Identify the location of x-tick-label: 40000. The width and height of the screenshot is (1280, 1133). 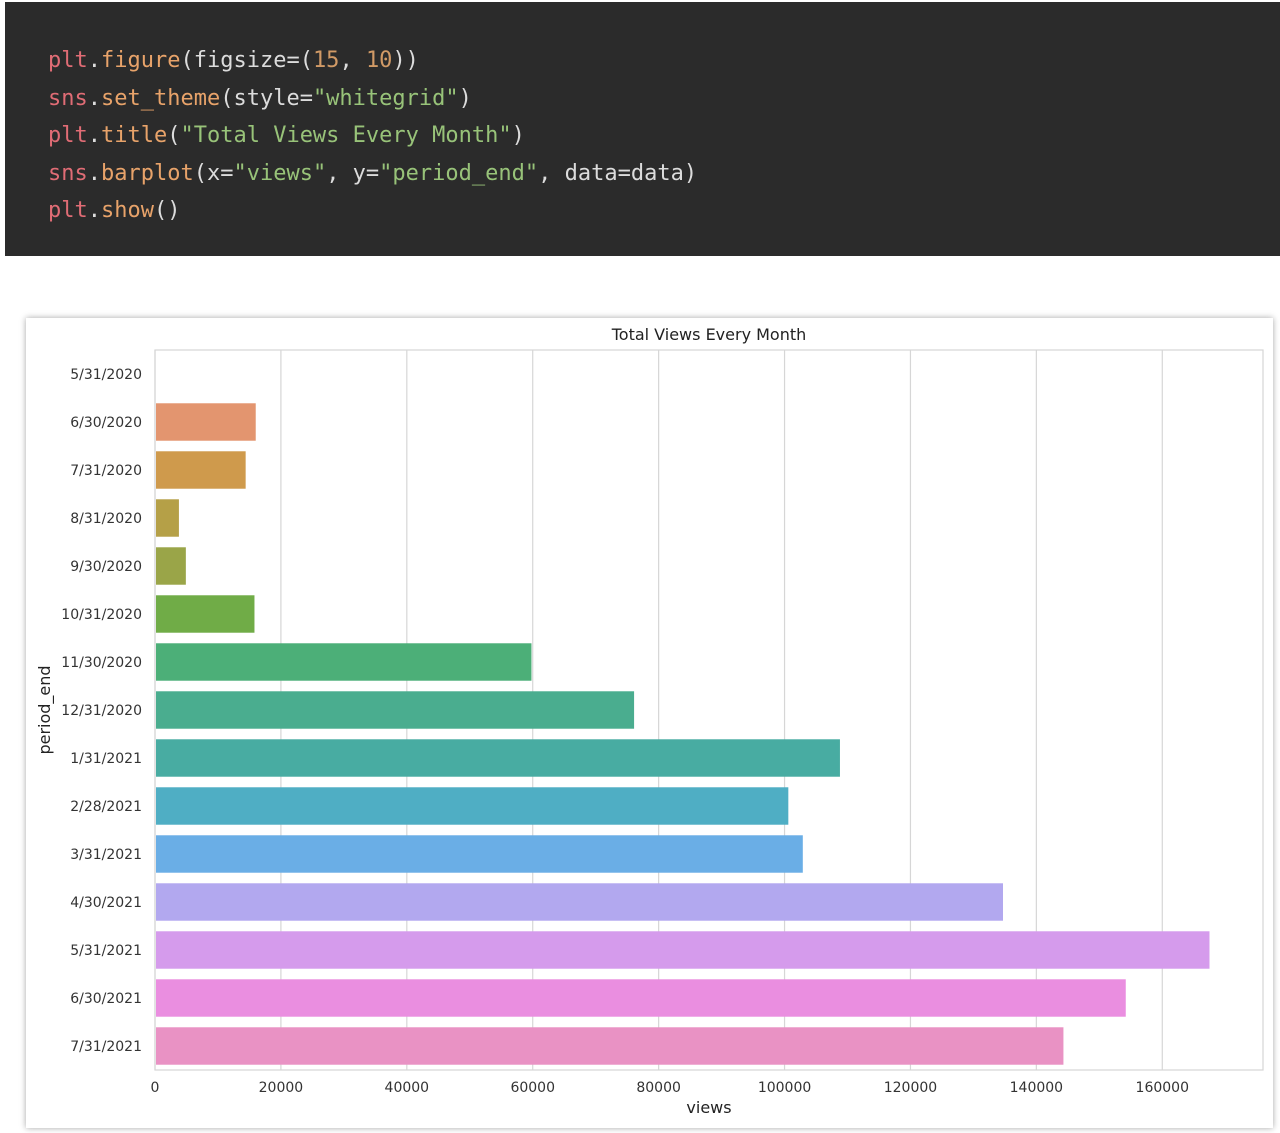
(407, 1088).